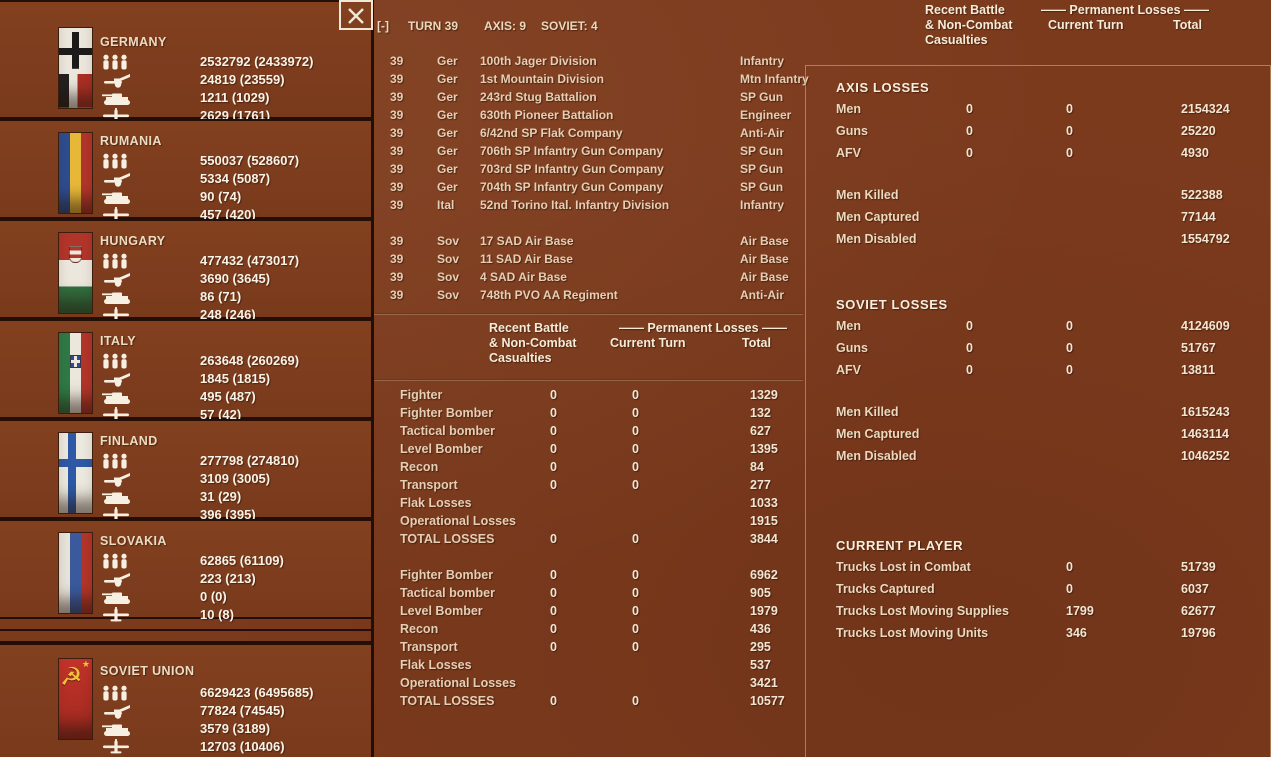 The height and width of the screenshot is (757, 1271). Describe the element at coordinates (185, 470) in the screenshot. I see `country-panel: FINLAND 277798 (274810)` at that location.